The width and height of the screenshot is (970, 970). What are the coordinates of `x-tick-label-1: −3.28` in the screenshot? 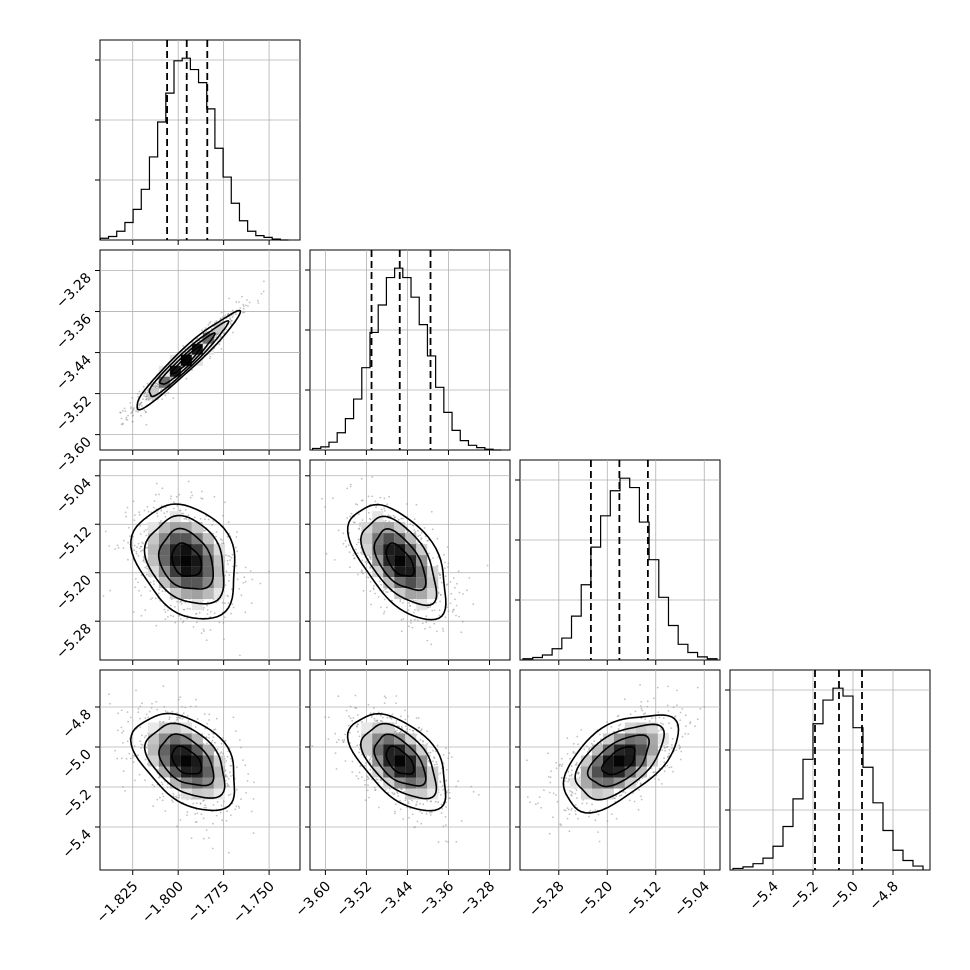 It's located at (478, 900).